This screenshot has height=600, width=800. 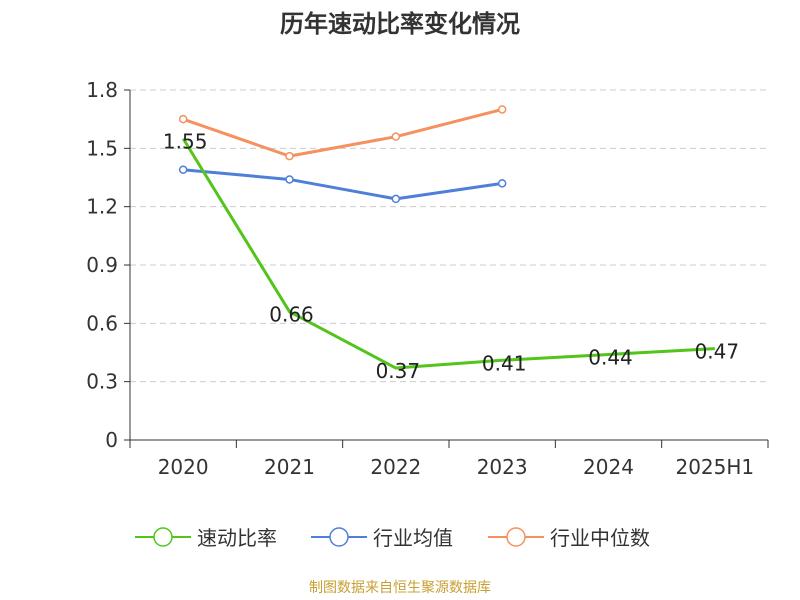 What do you see at coordinates (102, 90) in the screenshot?
I see `y-tick-label: 1.8` at bounding box center [102, 90].